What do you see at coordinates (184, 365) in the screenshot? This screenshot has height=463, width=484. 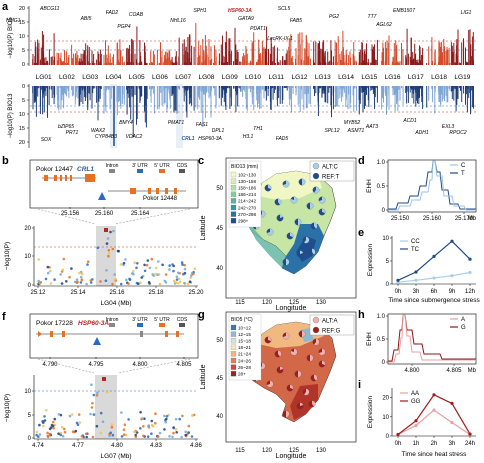 I see `panel-f-zoom-tick: 4.805` at bounding box center [184, 365].